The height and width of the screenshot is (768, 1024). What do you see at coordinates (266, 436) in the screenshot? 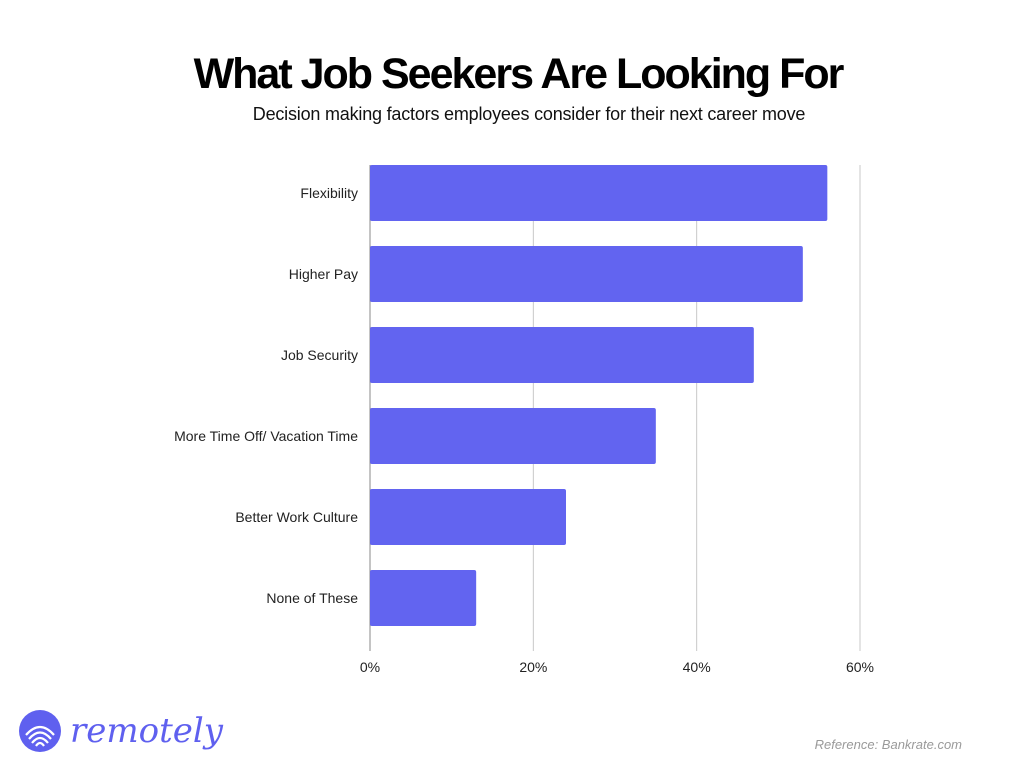
I see `category-label: More Time Off/ Vacation Time` at bounding box center [266, 436].